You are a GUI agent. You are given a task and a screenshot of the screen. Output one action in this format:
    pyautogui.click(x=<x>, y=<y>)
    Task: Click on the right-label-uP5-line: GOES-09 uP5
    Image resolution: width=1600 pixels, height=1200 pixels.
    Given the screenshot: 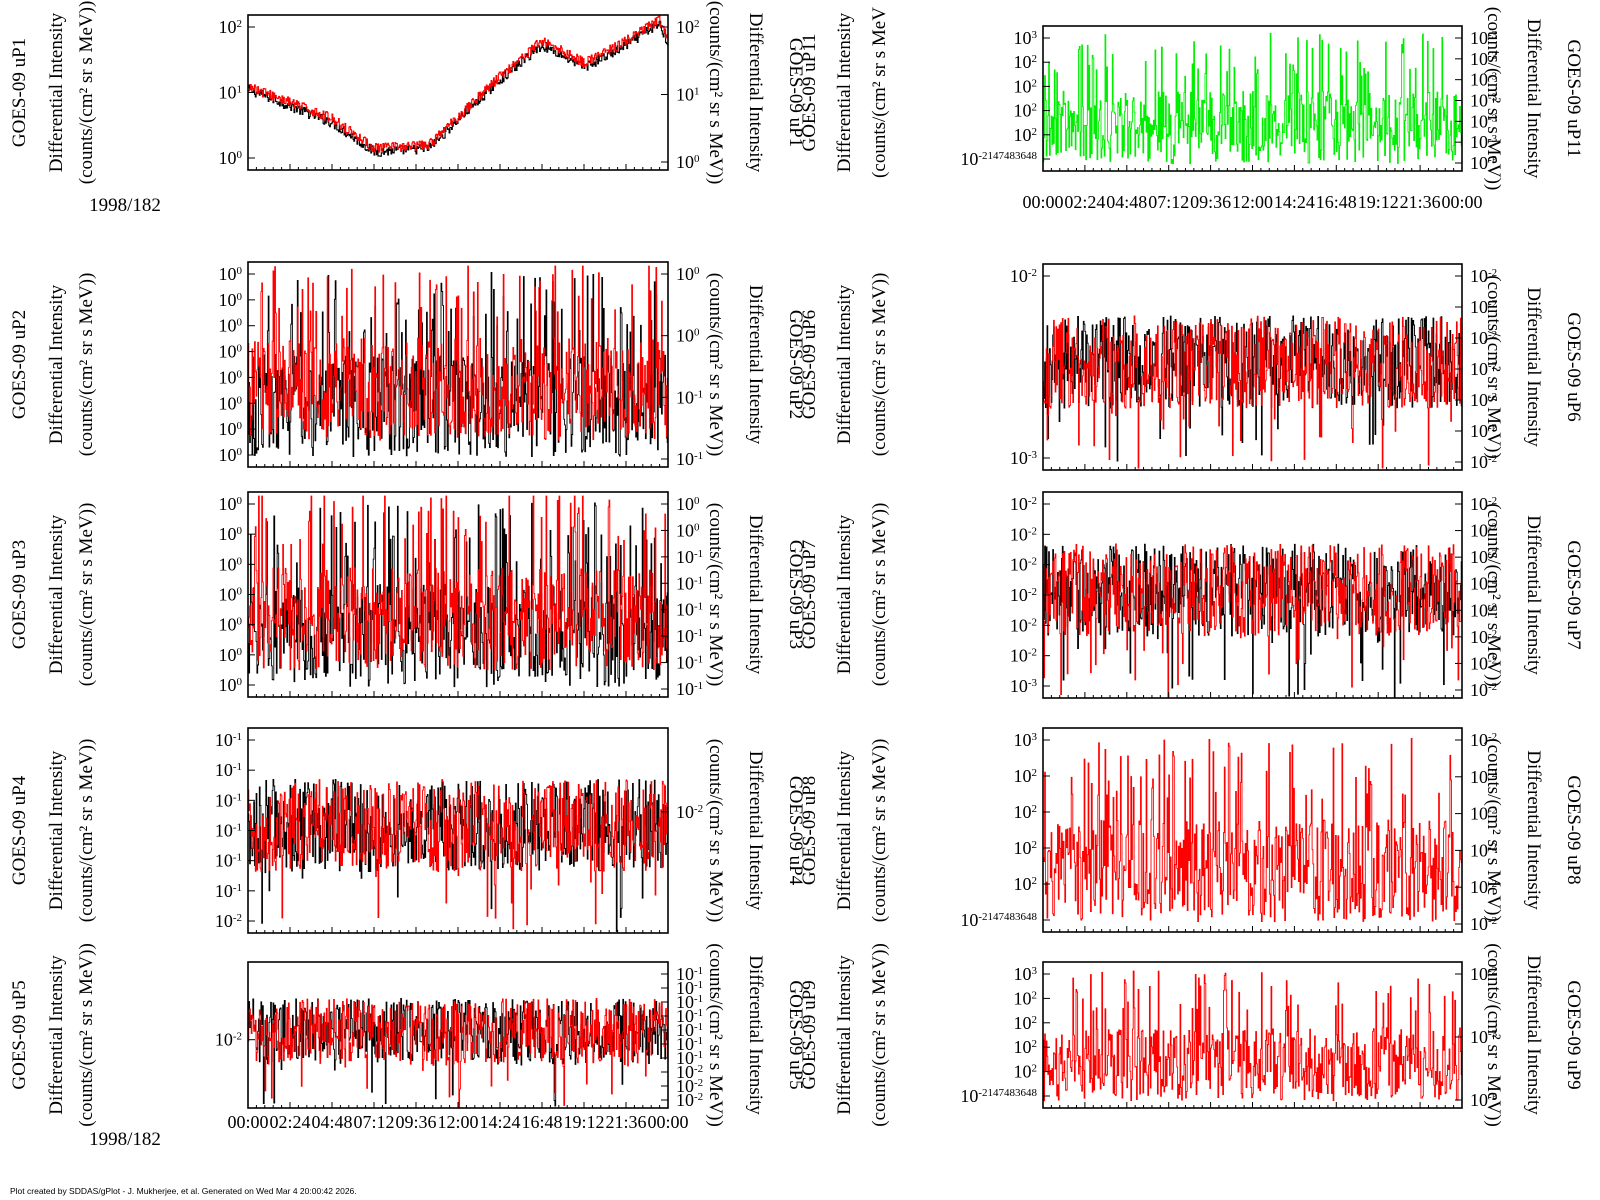 What is the action you would take?
    pyautogui.click(x=795, y=1034)
    